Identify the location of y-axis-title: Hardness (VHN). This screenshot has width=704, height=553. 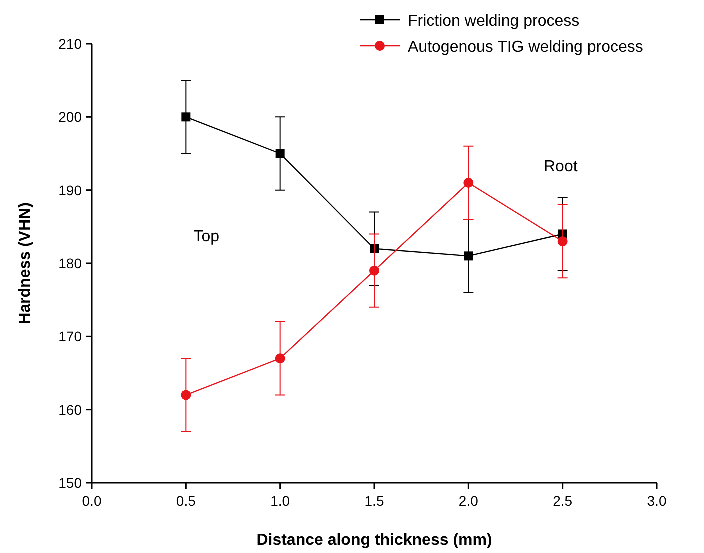
(25, 263).